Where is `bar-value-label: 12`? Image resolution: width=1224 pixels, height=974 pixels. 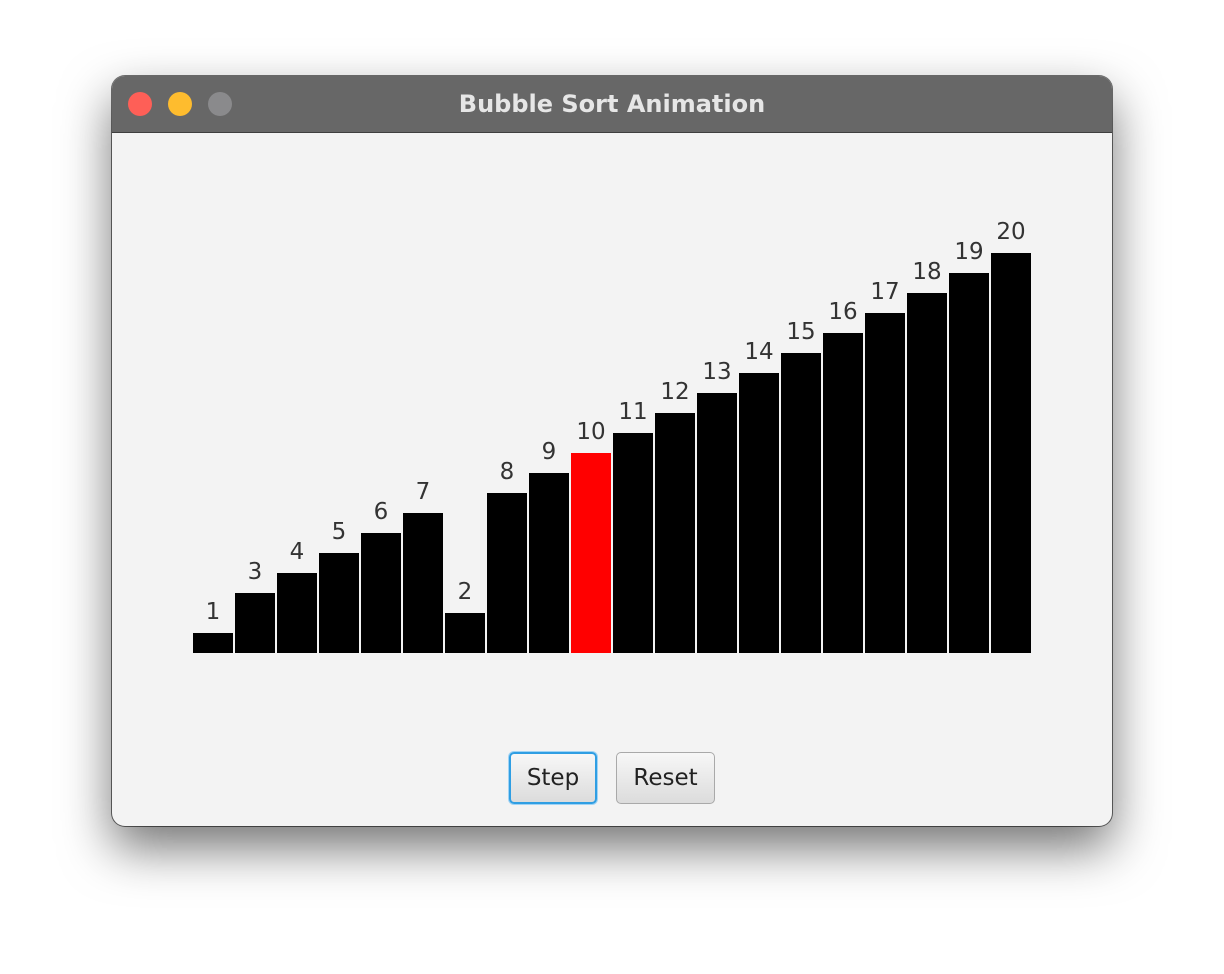 bar-value-label: 12 is located at coordinates (674, 392).